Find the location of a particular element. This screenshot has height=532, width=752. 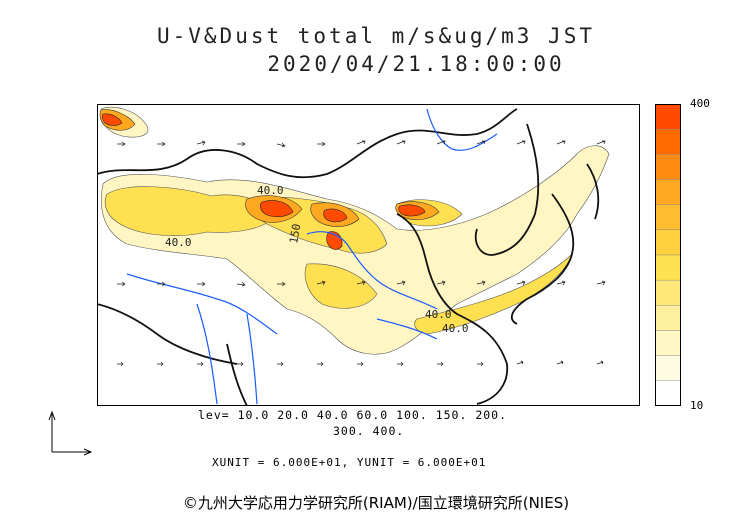

map-timestamp: 2020/04/21.18:00:00 is located at coordinates (416, 64).